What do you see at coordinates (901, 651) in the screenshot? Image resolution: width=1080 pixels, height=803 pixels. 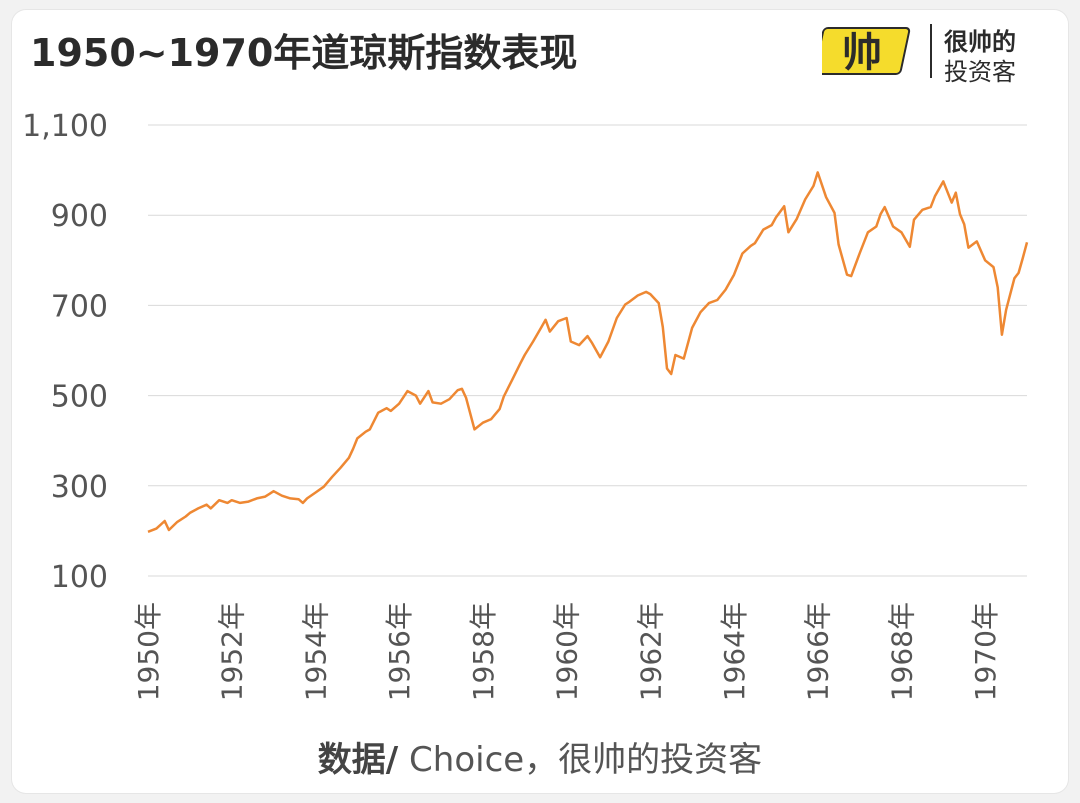 I see `x-tick-label: 1968年` at bounding box center [901, 651].